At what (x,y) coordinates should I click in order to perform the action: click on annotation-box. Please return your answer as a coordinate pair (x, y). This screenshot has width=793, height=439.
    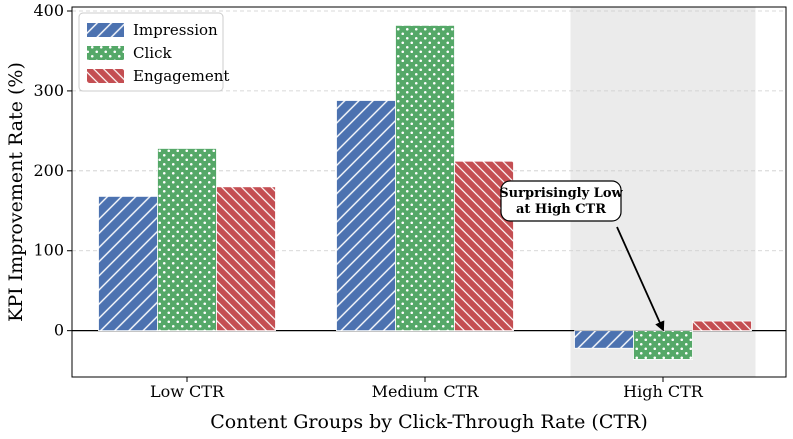
    Looking at the image, I should click on (561, 201).